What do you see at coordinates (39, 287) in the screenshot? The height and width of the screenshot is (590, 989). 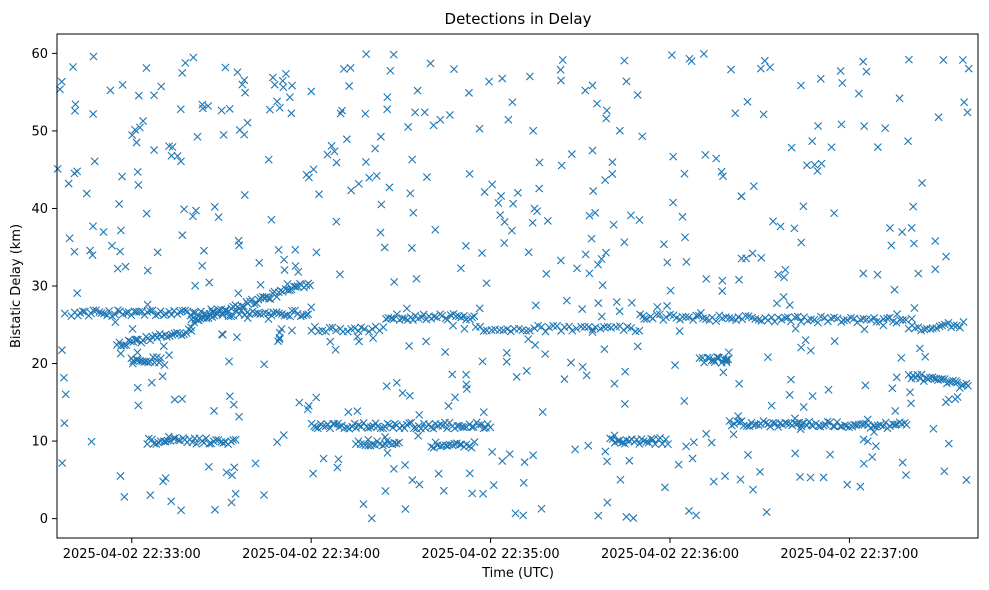 I see `y-tick-label: 30` at bounding box center [39, 287].